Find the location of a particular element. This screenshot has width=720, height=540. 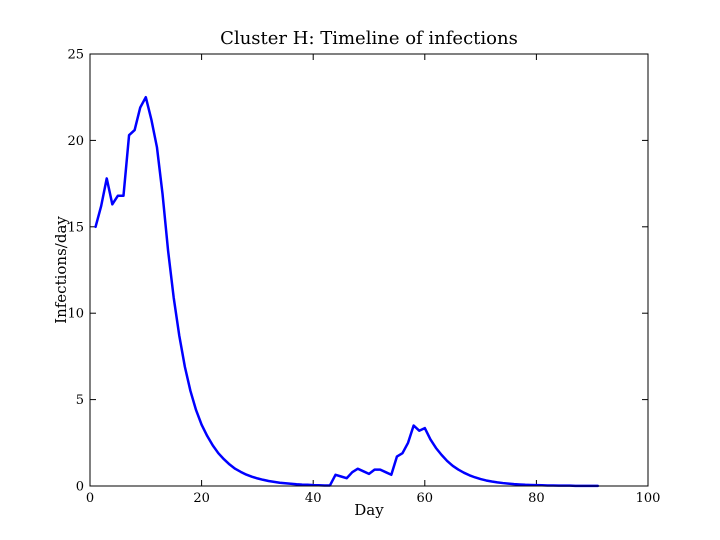

y-axis-label: Infections/day is located at coordinates (61, 270).